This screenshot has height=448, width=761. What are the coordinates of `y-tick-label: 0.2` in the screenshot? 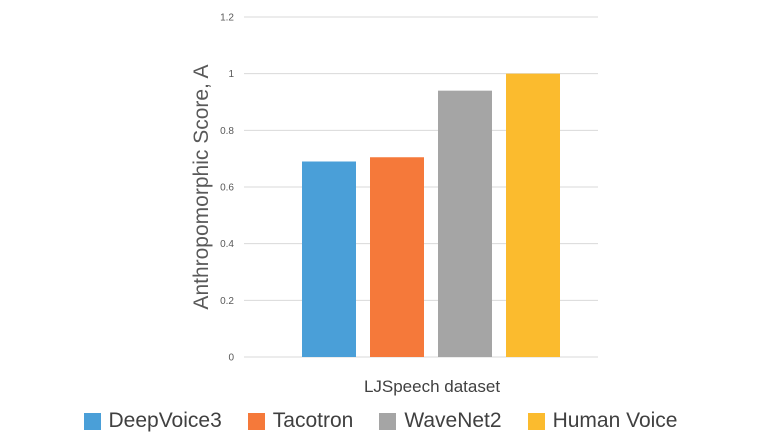 It's located at (227, 301).